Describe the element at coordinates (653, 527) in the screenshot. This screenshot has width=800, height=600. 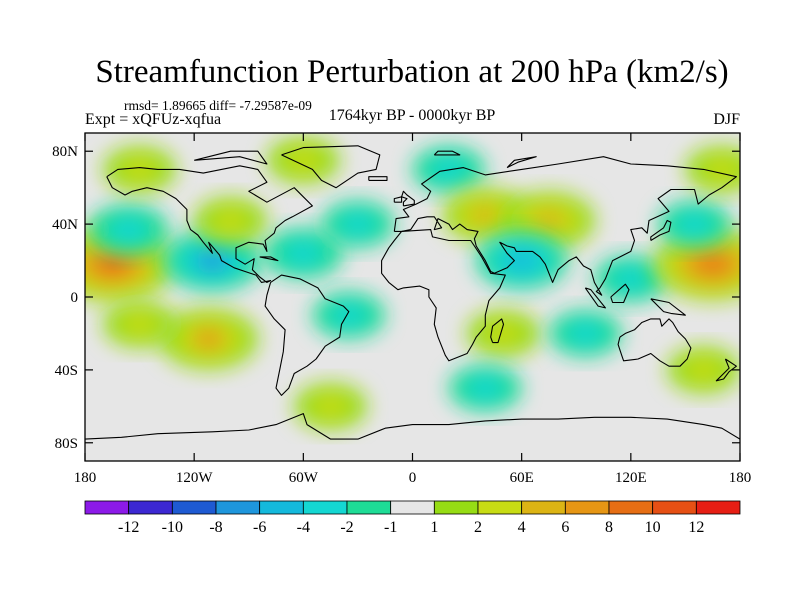
I see `colorbar-label: 10` at that location.